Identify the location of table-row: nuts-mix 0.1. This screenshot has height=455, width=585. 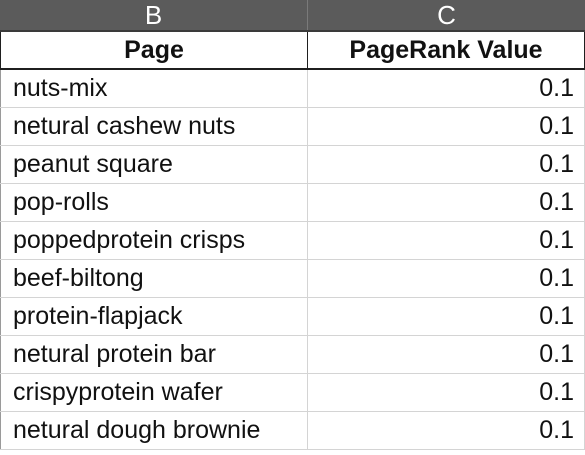
(292, 89).